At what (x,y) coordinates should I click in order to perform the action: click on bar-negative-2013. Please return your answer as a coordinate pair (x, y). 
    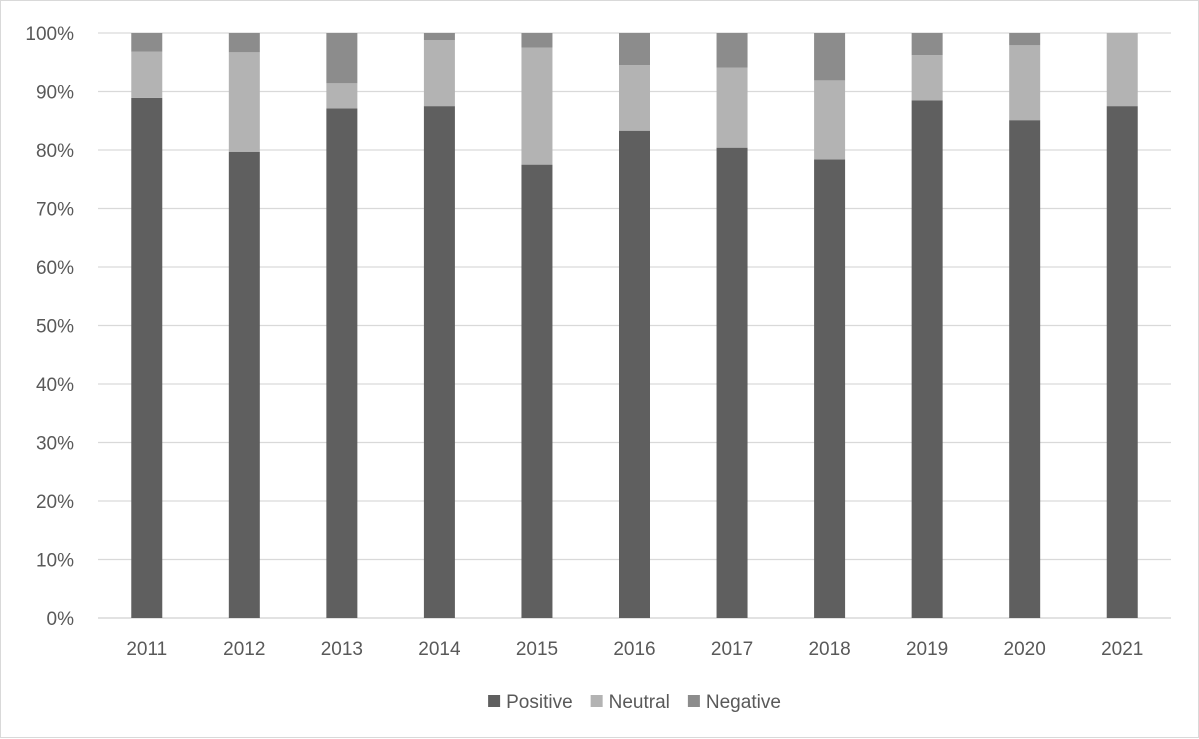
    Looking at the image, I should click on (342, 58).